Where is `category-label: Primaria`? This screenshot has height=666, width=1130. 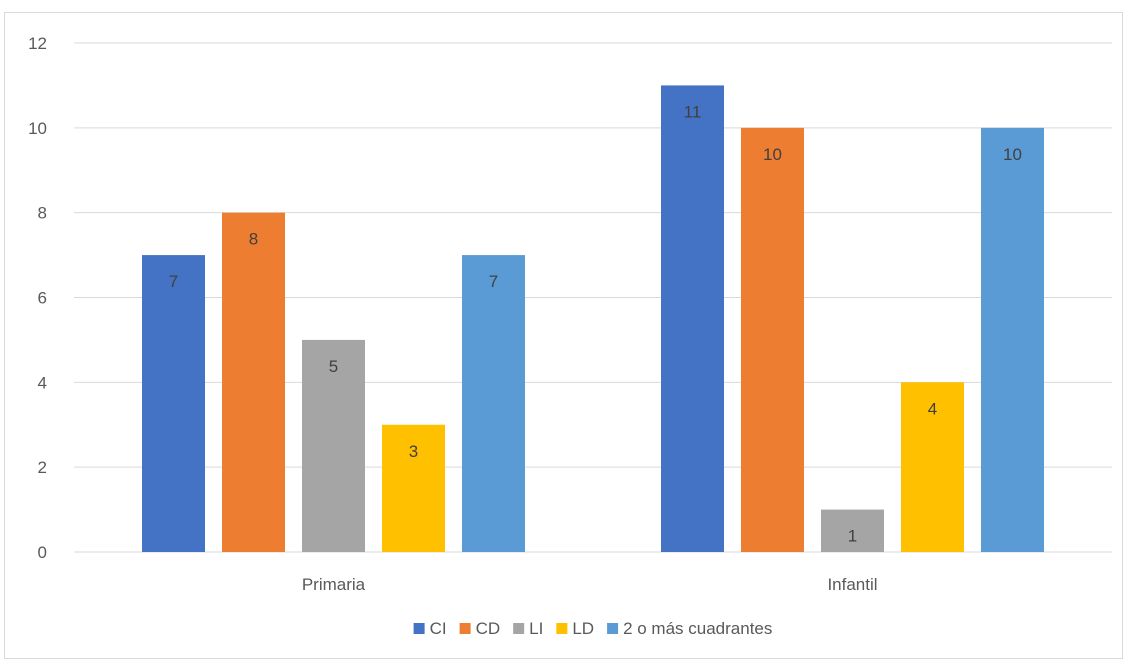 category-label: Primaria is located at coordinates (334, 584).